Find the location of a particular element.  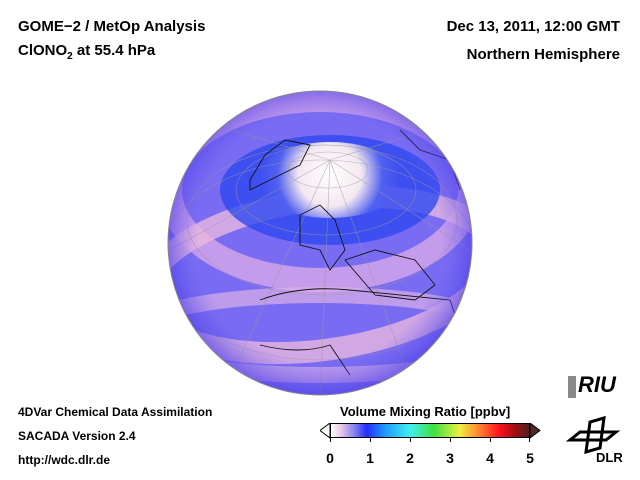

species-label: ClONO2 at 55.4 hPa is located at coordinates (86, 52).